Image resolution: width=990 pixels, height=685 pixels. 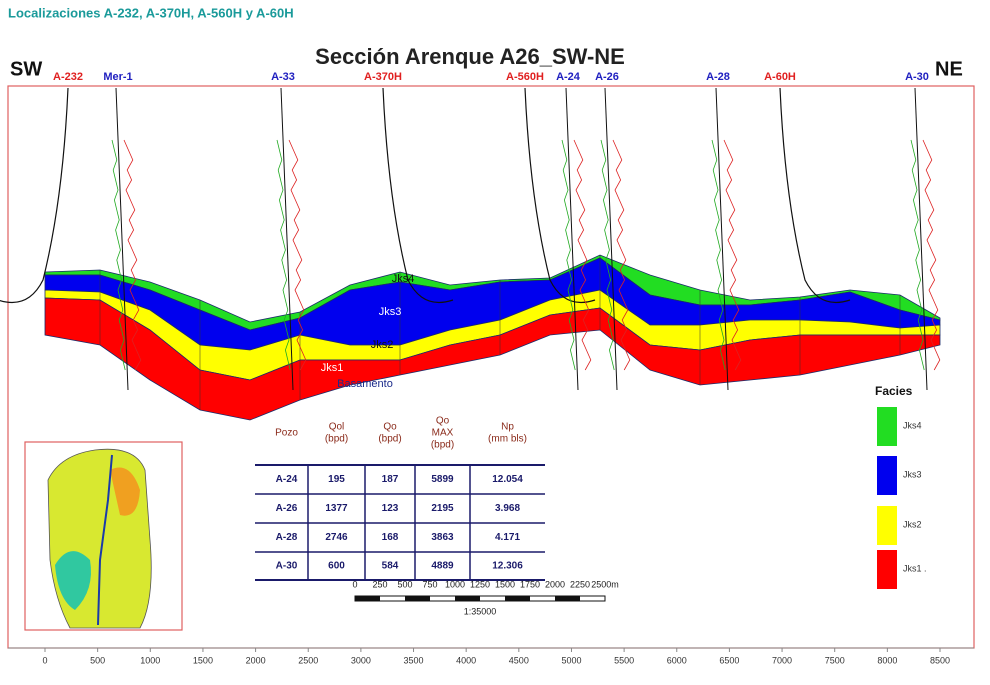 What do you see at coordinates (390, 537) in the screenshot?
I see `table-cell: 168` at bounding box center [390, 537].